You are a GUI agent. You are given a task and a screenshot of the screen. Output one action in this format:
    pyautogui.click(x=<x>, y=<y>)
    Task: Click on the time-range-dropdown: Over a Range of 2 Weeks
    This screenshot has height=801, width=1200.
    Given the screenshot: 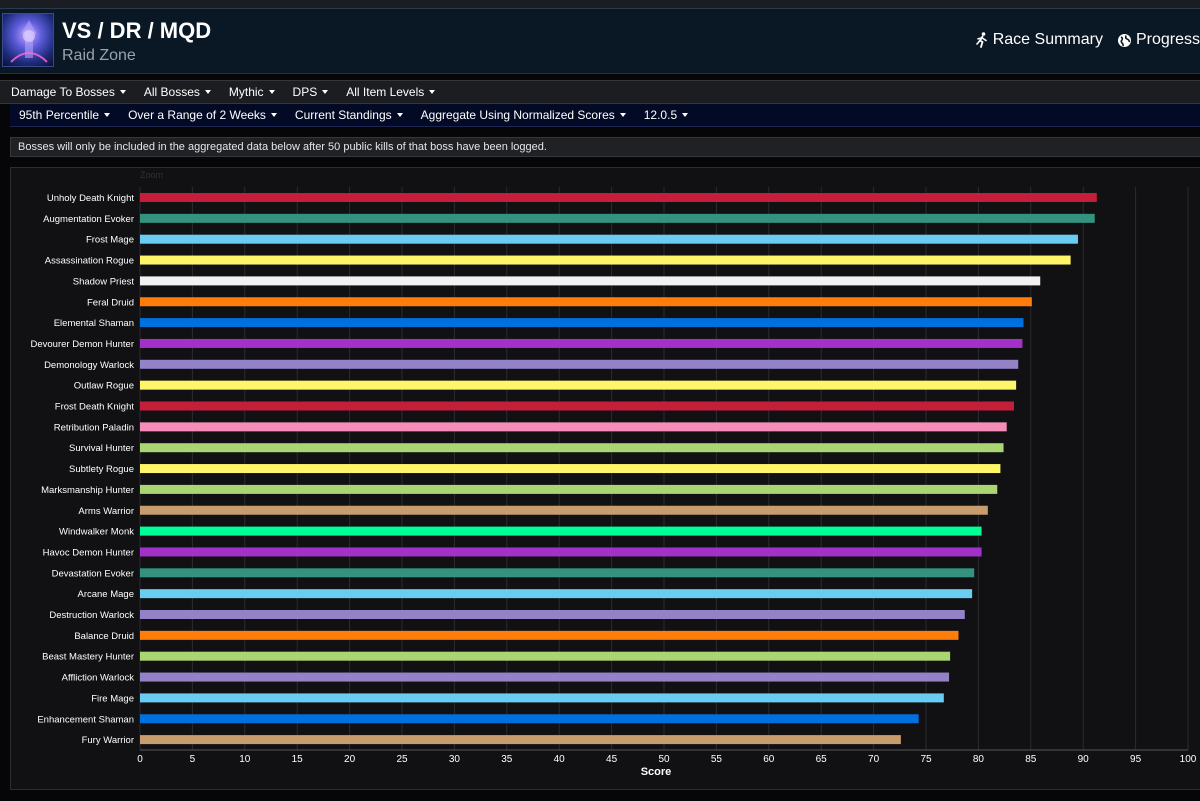 What is the action you would take?
    pyautogui.click(x=202, y=115)
    